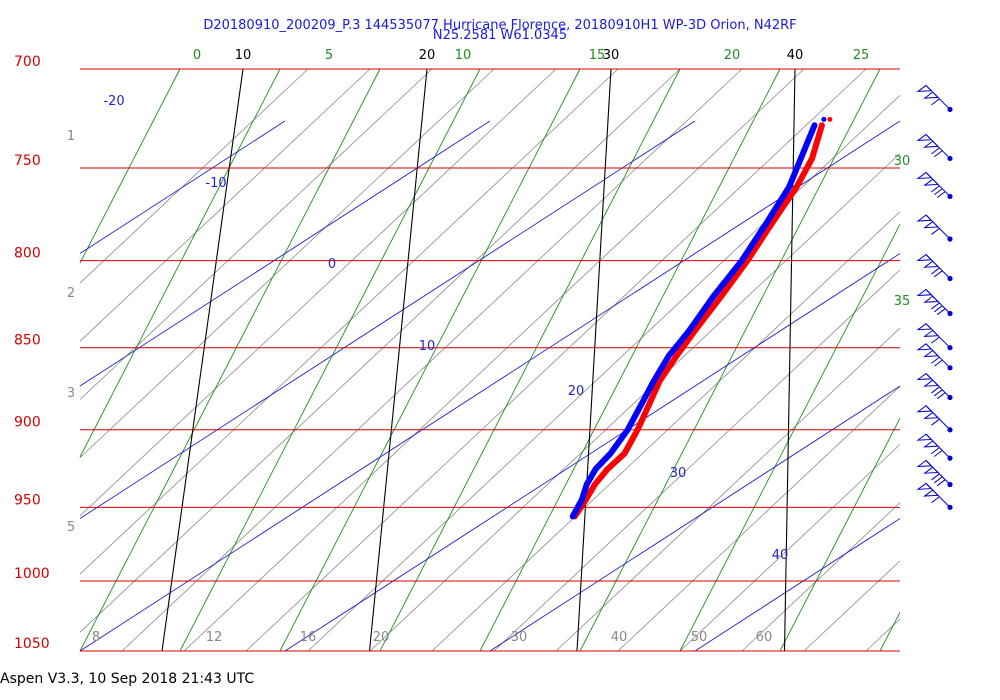 This screenshot has width=1000, height=700. What do you see at coordinates (332, 264) in the screenshot?
I see `dry-adiabat-label: 0` at bounding box center [332, 264].